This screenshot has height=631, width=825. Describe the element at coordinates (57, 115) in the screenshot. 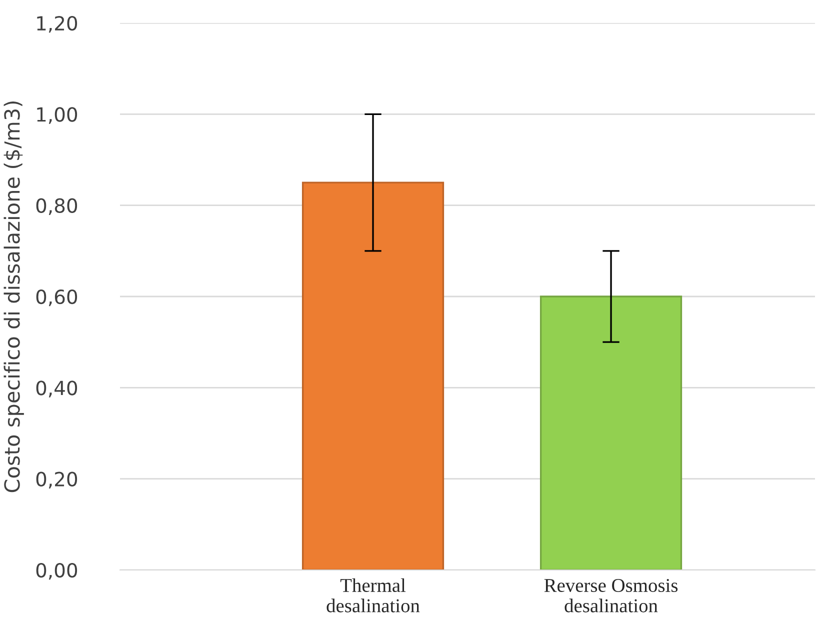

I see `y-tick-label: 1,00` at that location.